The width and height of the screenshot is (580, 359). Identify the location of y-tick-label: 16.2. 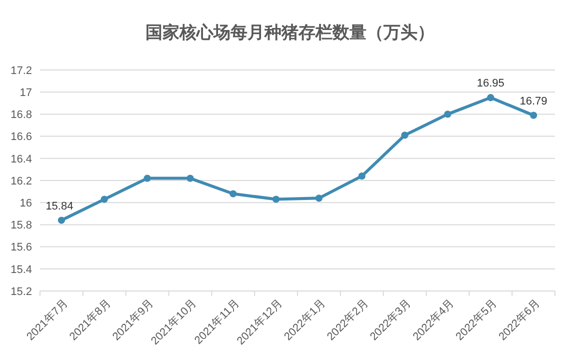
(21, 181).